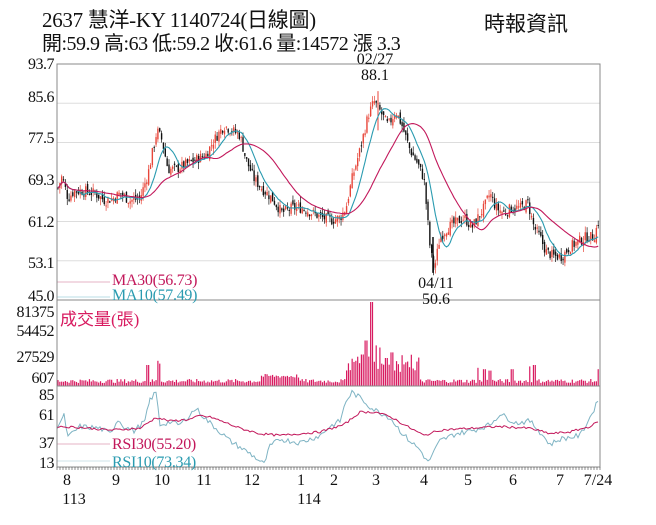 Image resolution: width=656 pixels, height=525 pixels. What do you see at coordinates (301, 480) in the screenshot?
I see `x-tick-month: 1` at bounding box center [301, 480].